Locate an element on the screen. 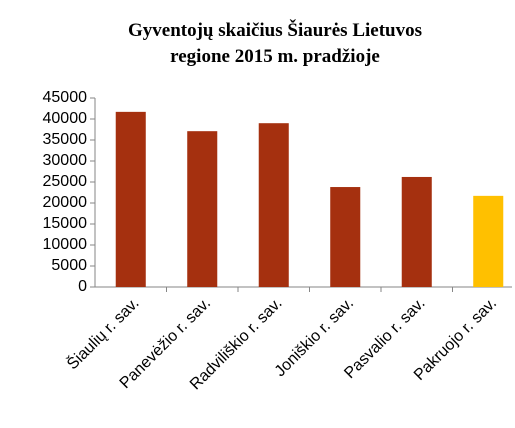  y-tick-label: 25000 is located at coordinates (65, 181).